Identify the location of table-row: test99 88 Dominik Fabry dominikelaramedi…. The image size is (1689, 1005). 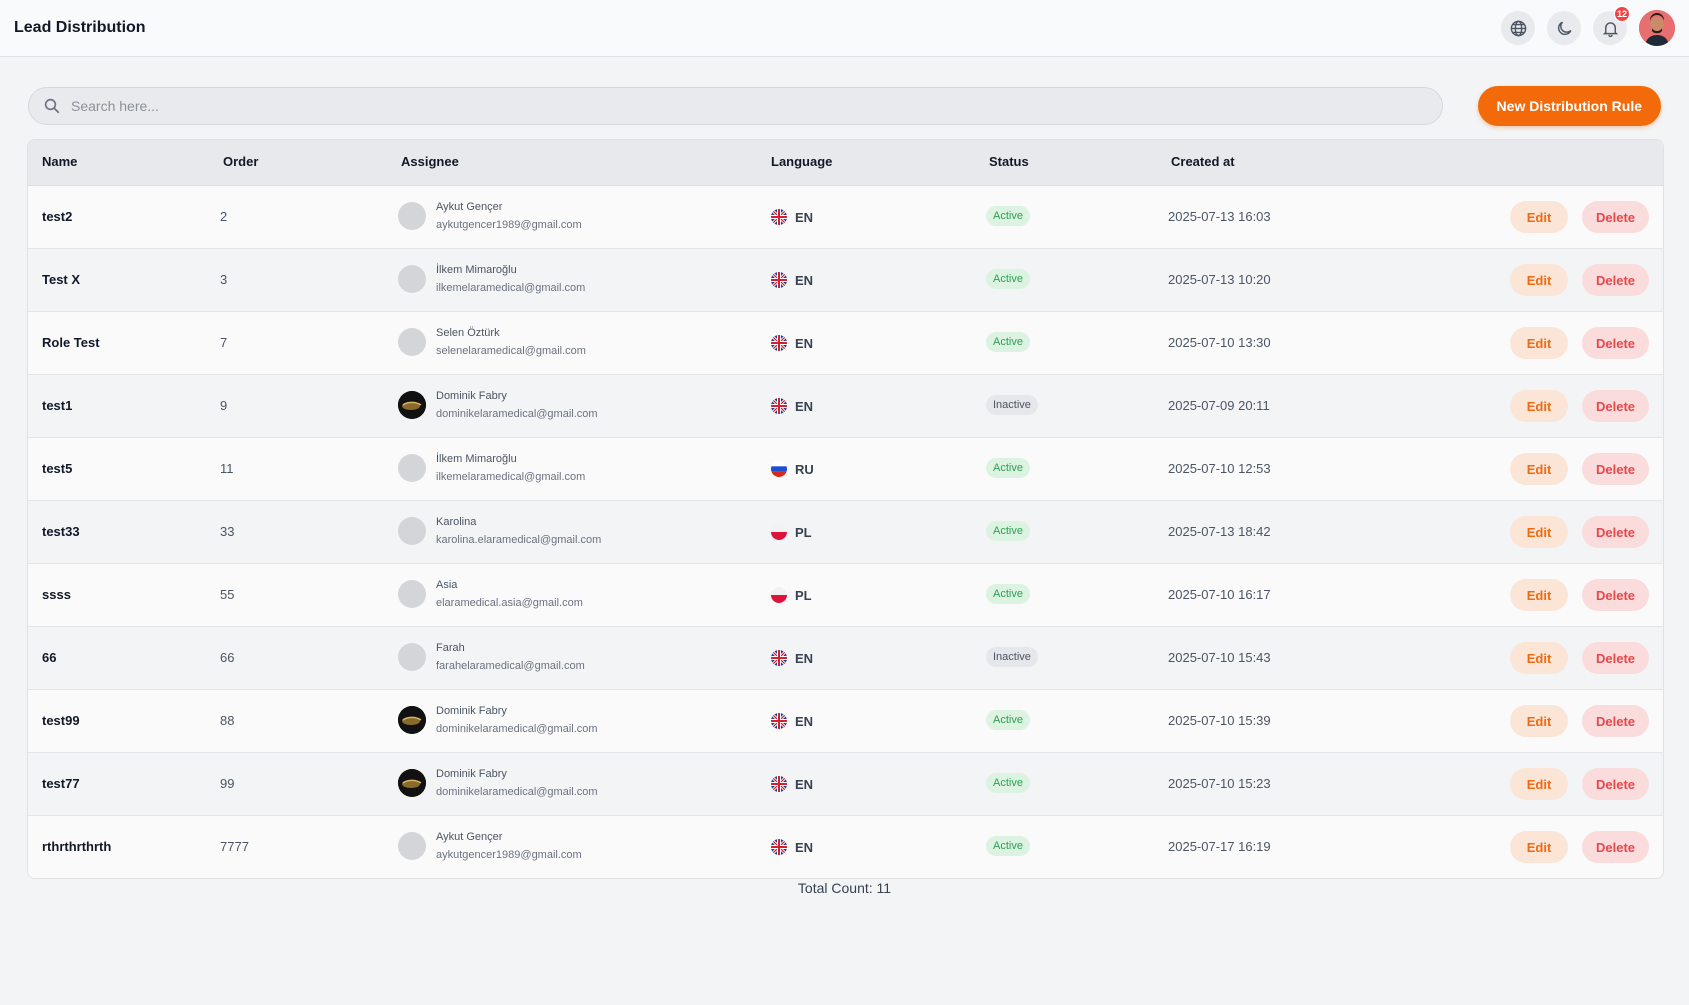
(845, 721).